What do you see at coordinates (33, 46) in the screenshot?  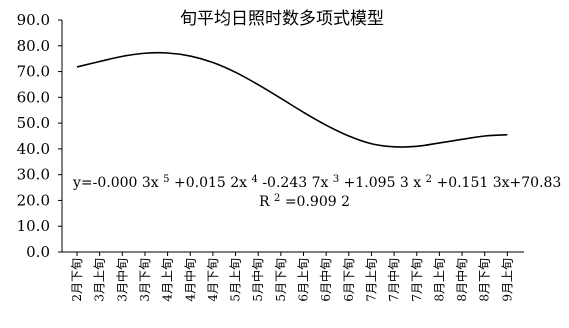 I see `y-tick-label: 80.0` at bounding box center [33, 46].